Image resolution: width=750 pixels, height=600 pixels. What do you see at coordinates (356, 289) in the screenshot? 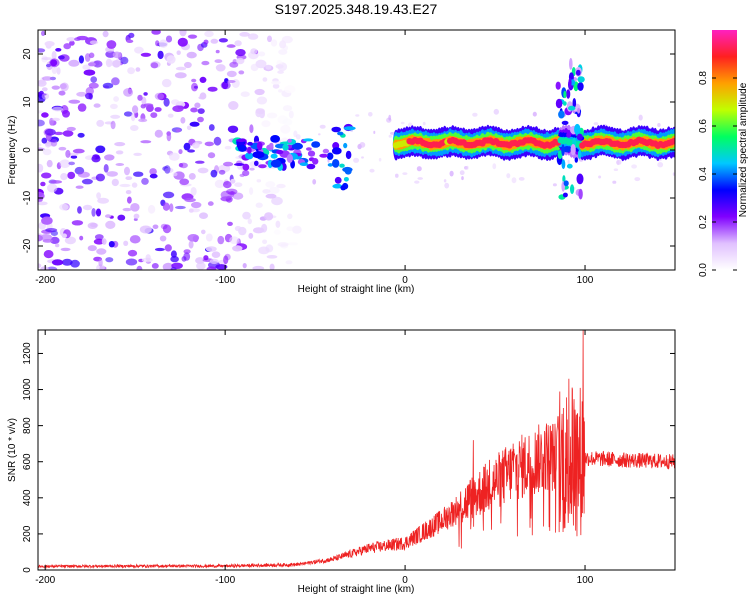
I see `spectrogram-xlabel: Height of straight line (km)` at bounding box center [356, 289].